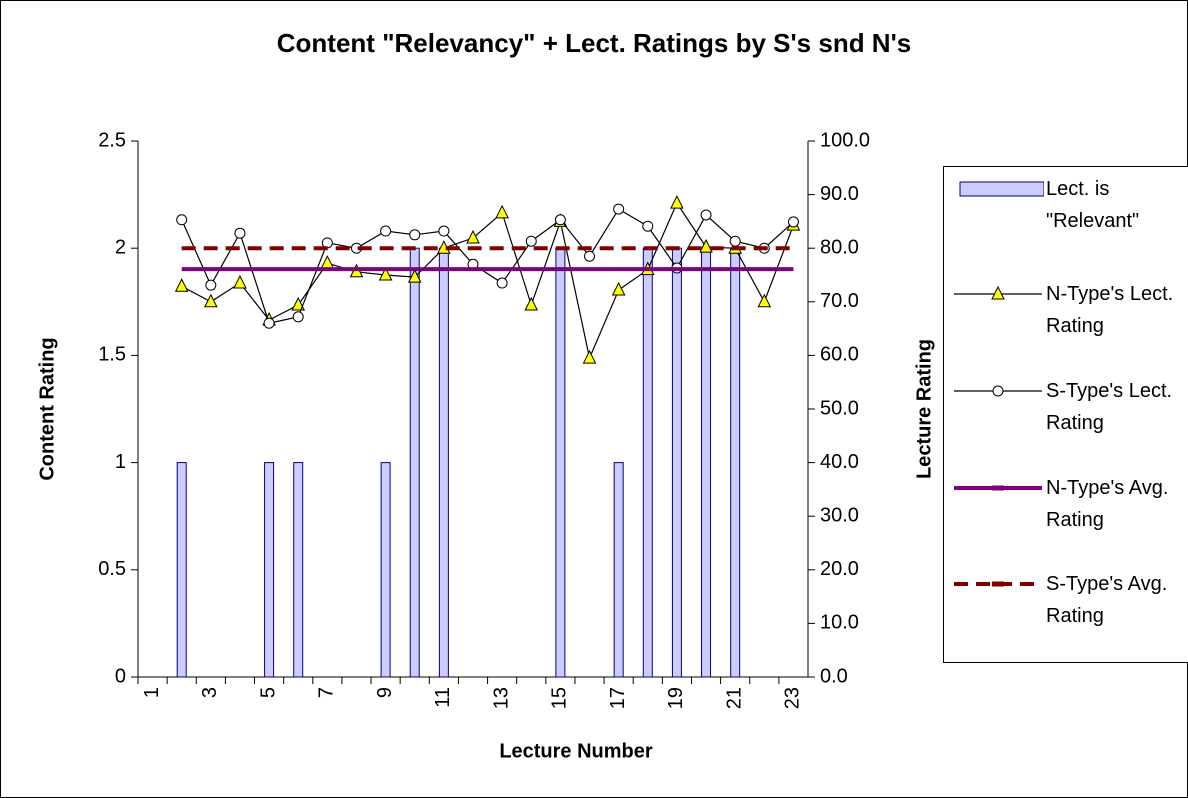 Image resolution: width=1188 pixels, height=798 pixels. I want to click on y-tick-label: 1.5, so click(112, 355).